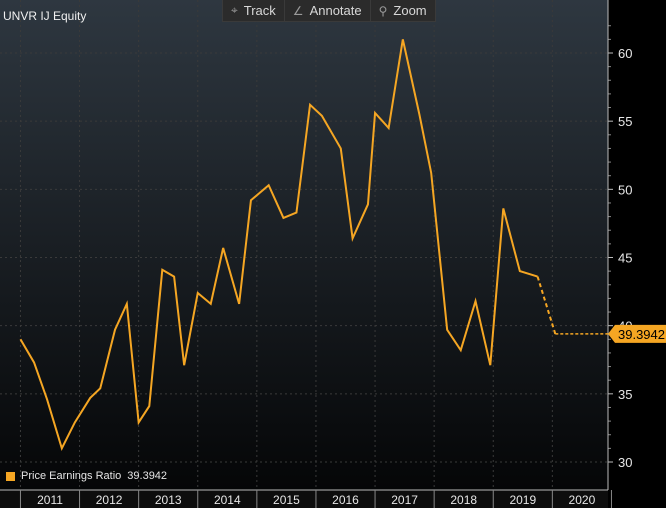 This screenshot has height=508, width=666. What do you see at coordinates (227, 500) in the screenshot?
I see `x-tick-label: 2014` at bounding box center [227, 500].